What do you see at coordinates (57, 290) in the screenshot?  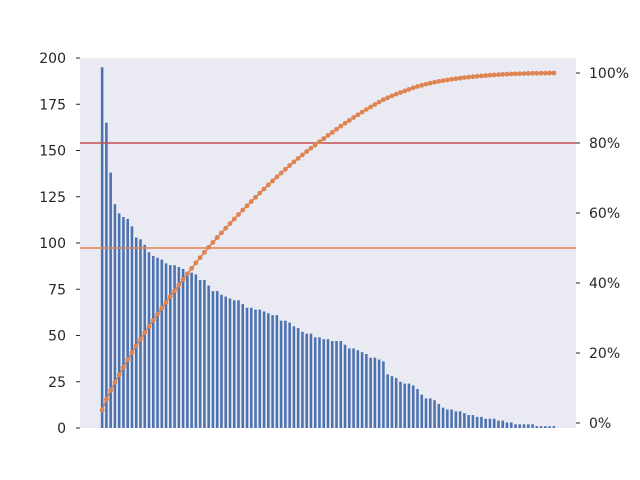 I see `y-tick-label: 75` at bounding box center [57, 290].